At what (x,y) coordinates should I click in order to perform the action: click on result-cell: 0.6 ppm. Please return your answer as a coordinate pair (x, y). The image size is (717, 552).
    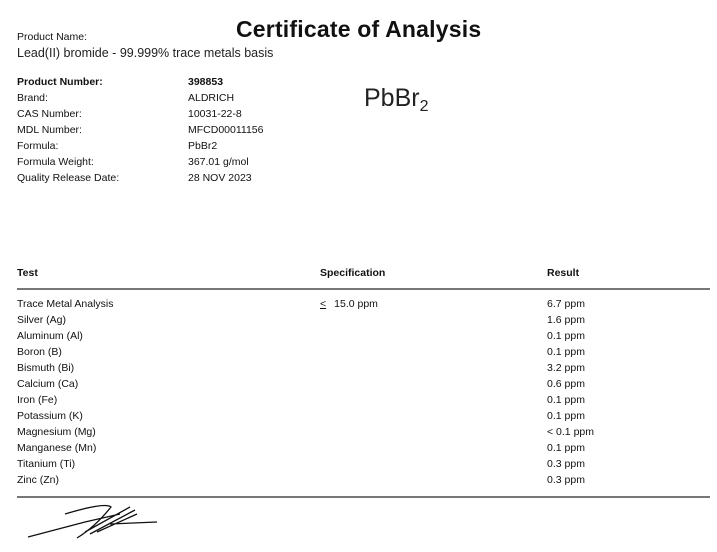
    Looking at the image, I should click on (566, 384).